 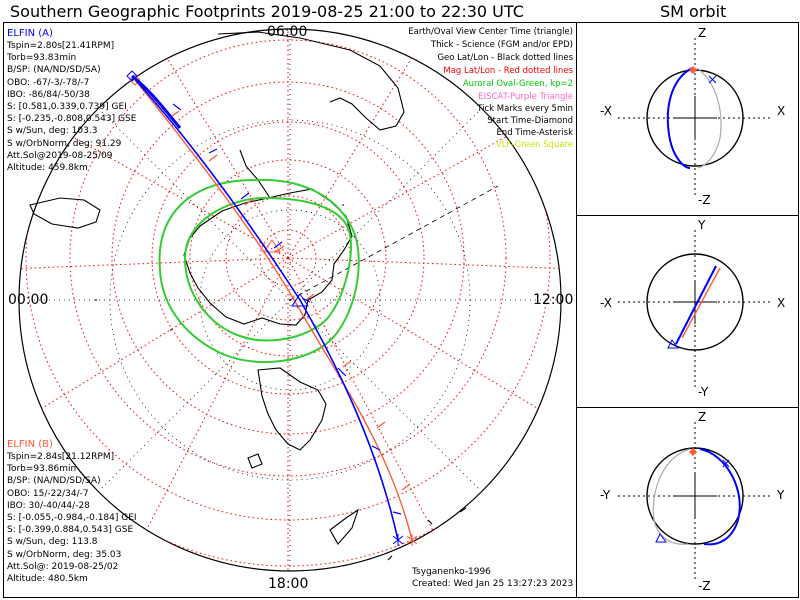 What do you see at coordinates (553, 300) in the screenshot?
I see `hour-label-right: 12:00` at bounding box center [553, 300].